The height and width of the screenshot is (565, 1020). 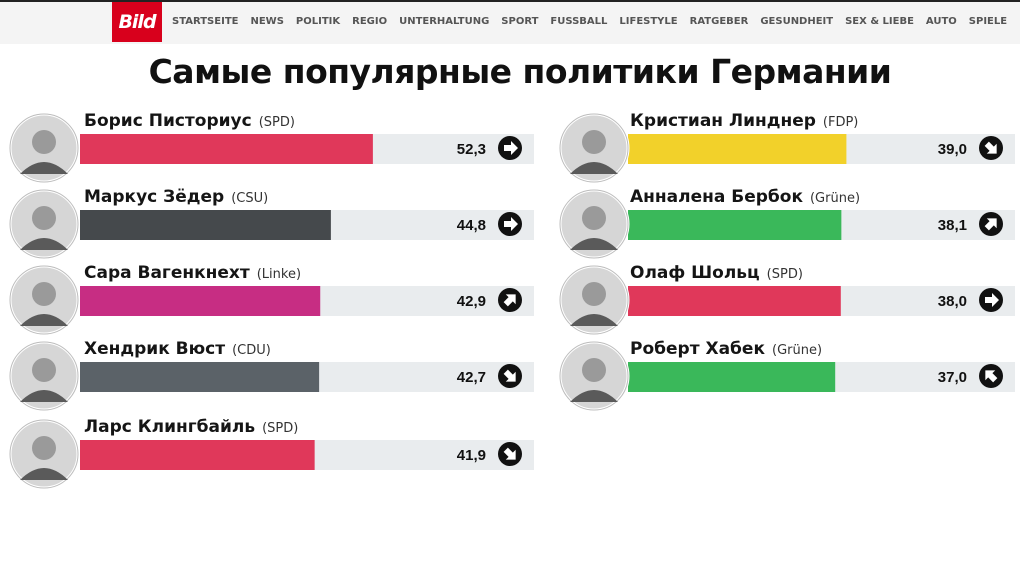 I want to click on page-title: Самые популярные политики Германии, so click(x=520, y=71).